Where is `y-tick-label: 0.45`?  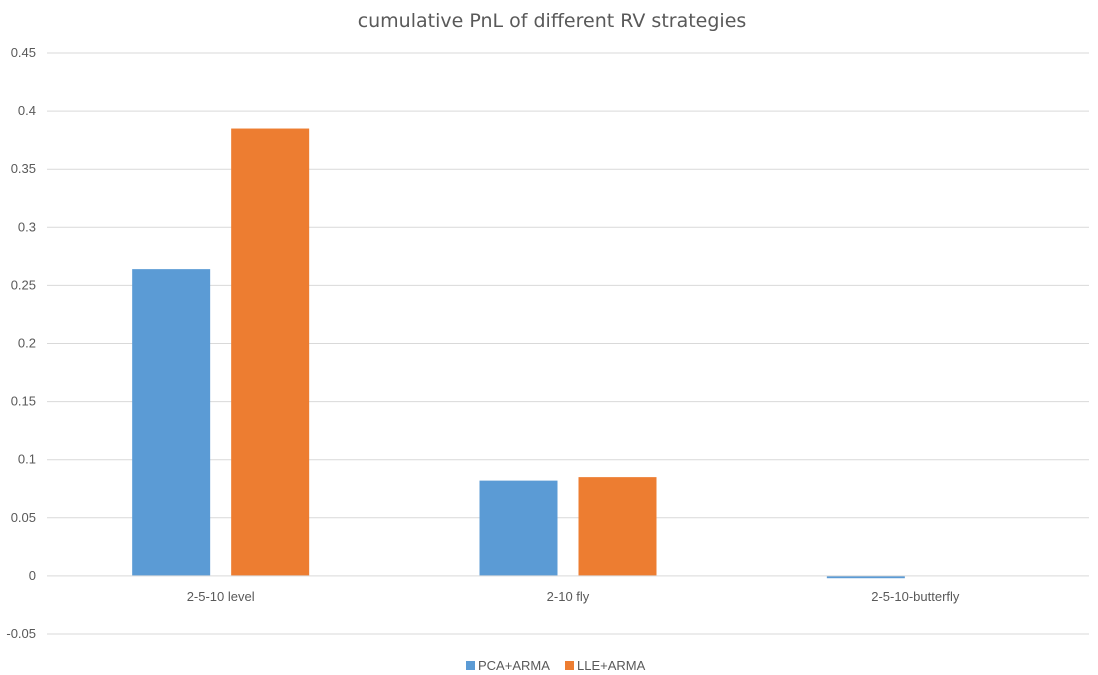 y-tick-label: 0.45 is located at coordinates (23, 52).